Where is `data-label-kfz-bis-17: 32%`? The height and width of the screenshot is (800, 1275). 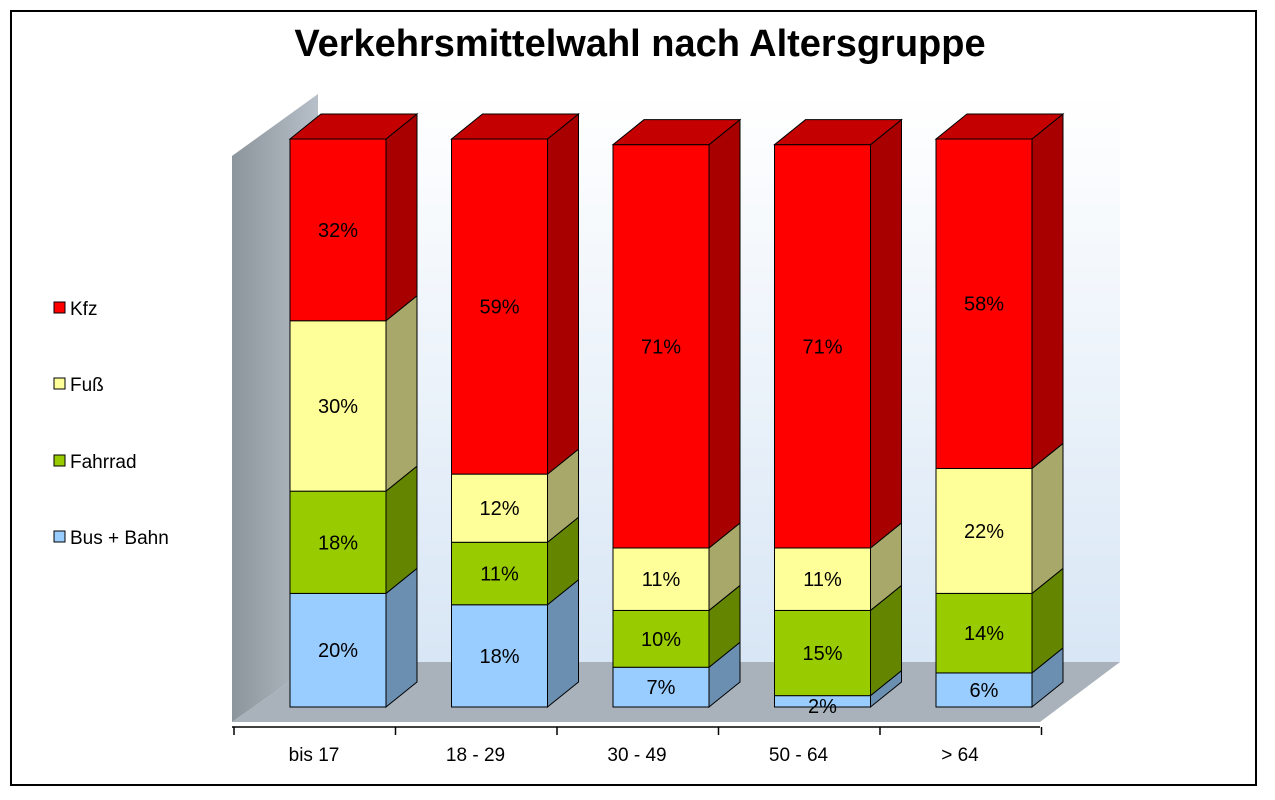 data-label-kfz-bis-17: 32% is located at coordinates (338, 231).